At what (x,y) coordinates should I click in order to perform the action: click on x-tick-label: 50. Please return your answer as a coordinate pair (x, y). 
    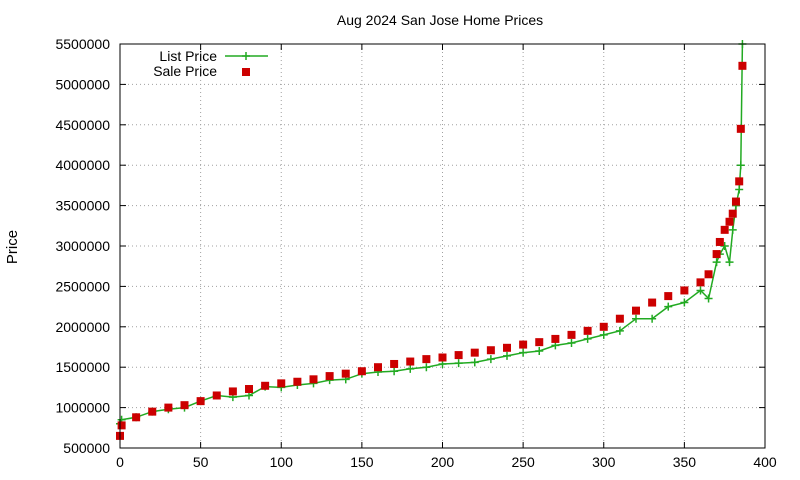
    Looking at the image, I should click on (201, 462).